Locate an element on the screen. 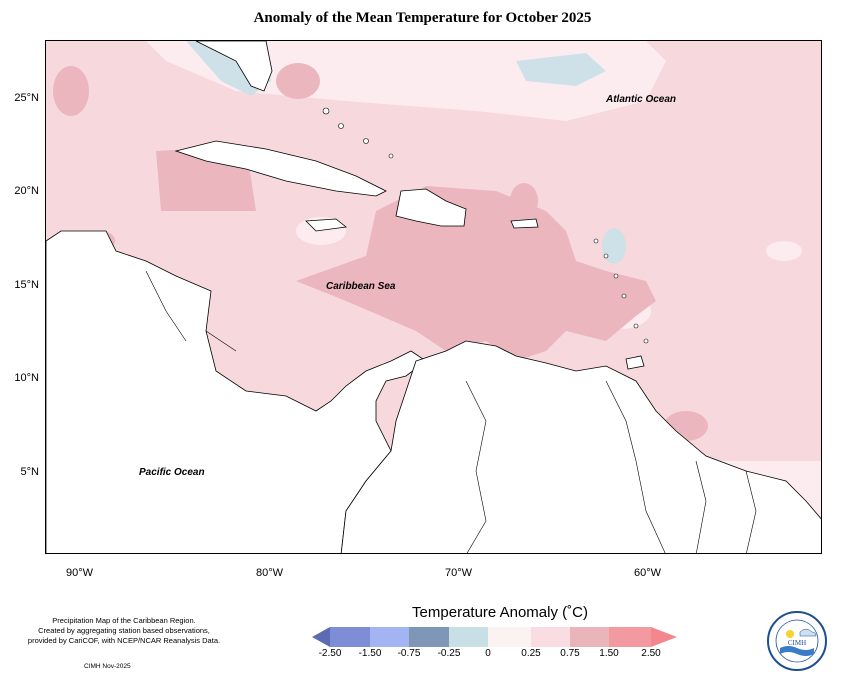 The height and width of the screenshot is (684, 845). cool-anomaly-bahamas-north is located at coordinates (561, 69).